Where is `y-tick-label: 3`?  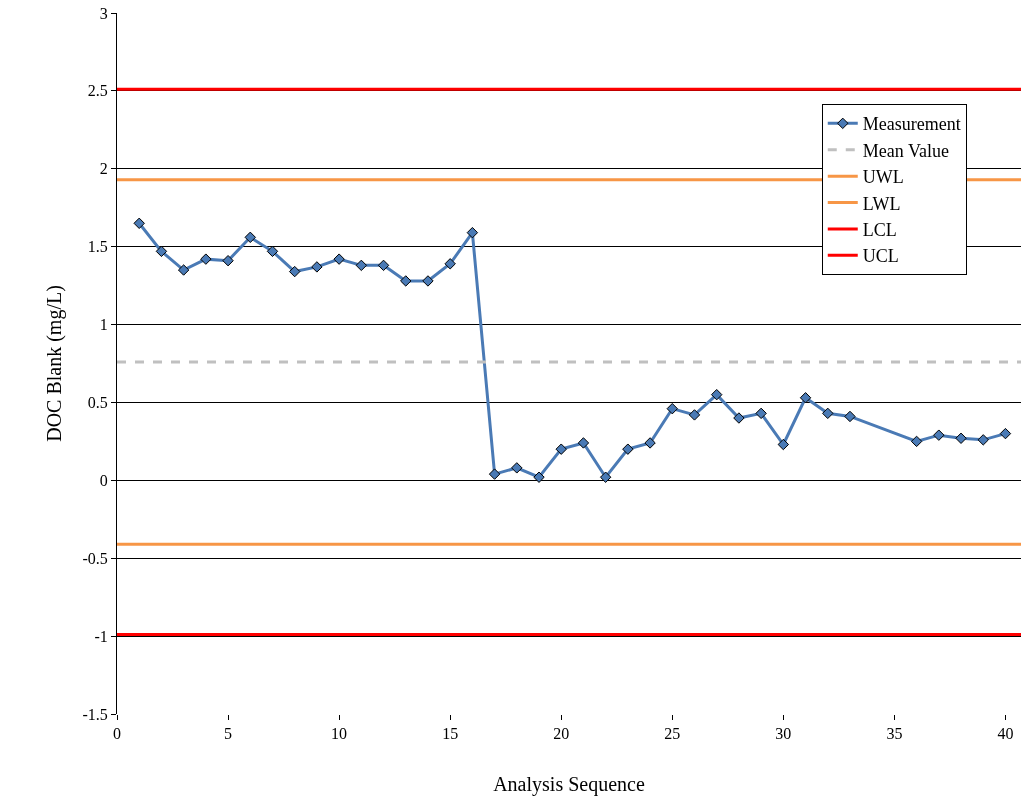
y-tick-label: 3 is located at coordinates (103, 13).